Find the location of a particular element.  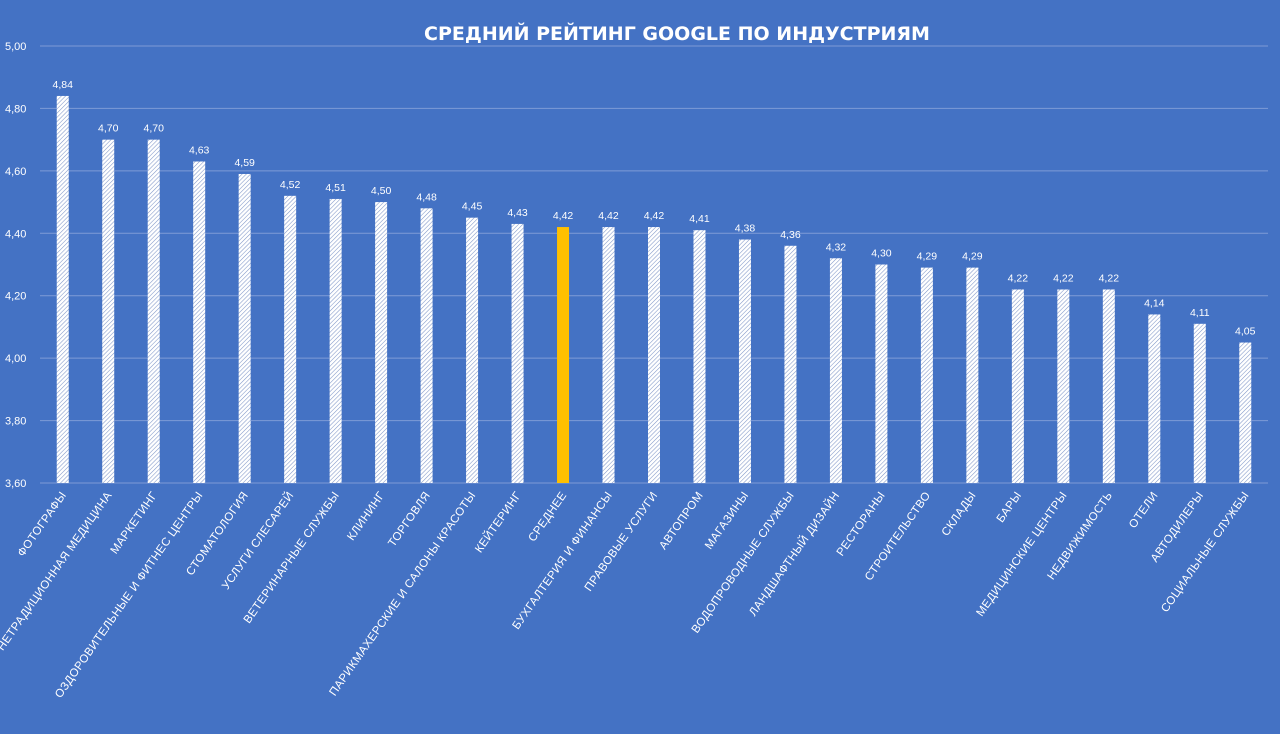

data-label: 4,30 is located at coordinates (881, 254).